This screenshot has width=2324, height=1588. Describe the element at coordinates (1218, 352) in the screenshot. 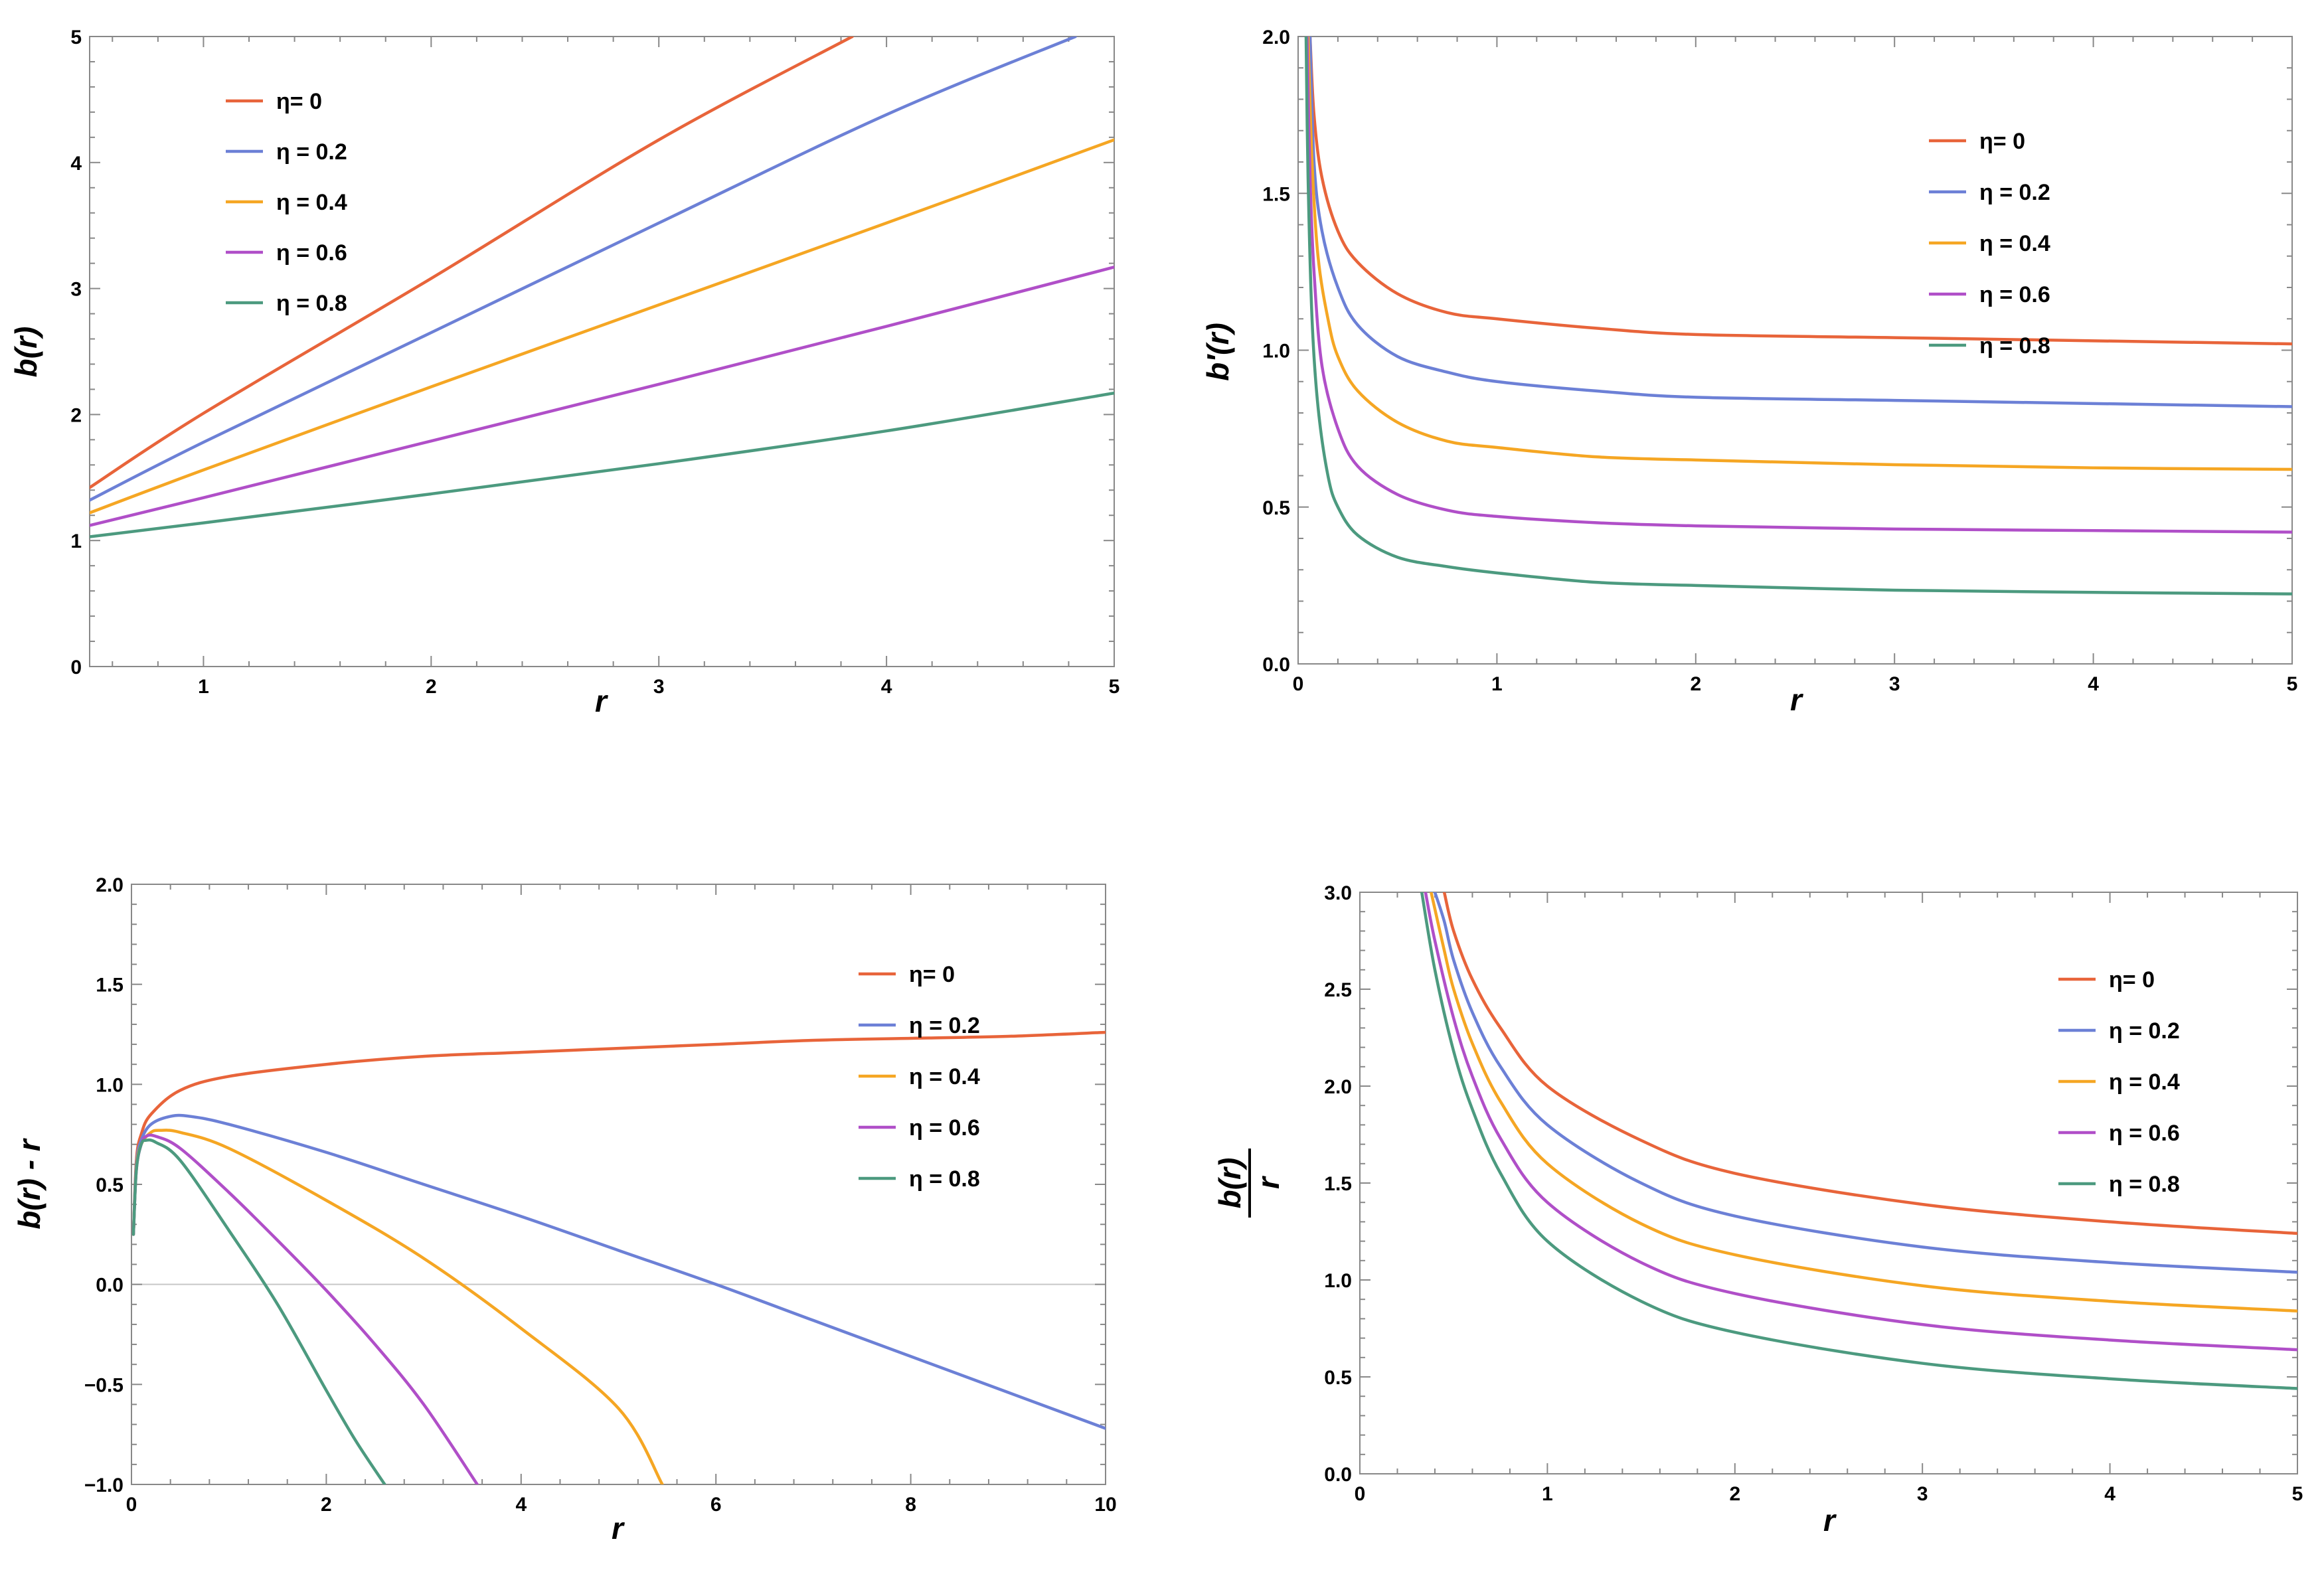

I see `y-axis-label: b′(r)` at that location.